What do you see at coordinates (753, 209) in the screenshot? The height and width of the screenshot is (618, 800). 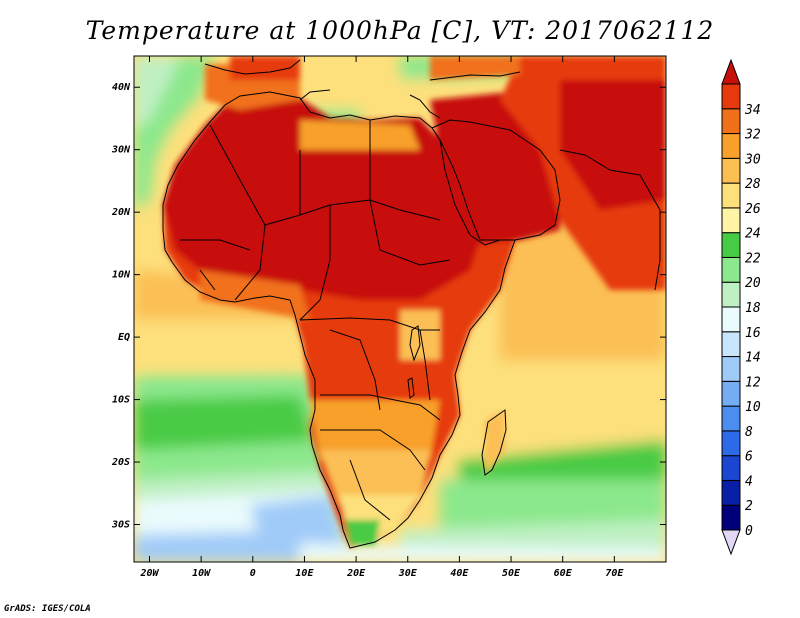 I see `colorbar-label: 26` at bounding box center [753, 209].